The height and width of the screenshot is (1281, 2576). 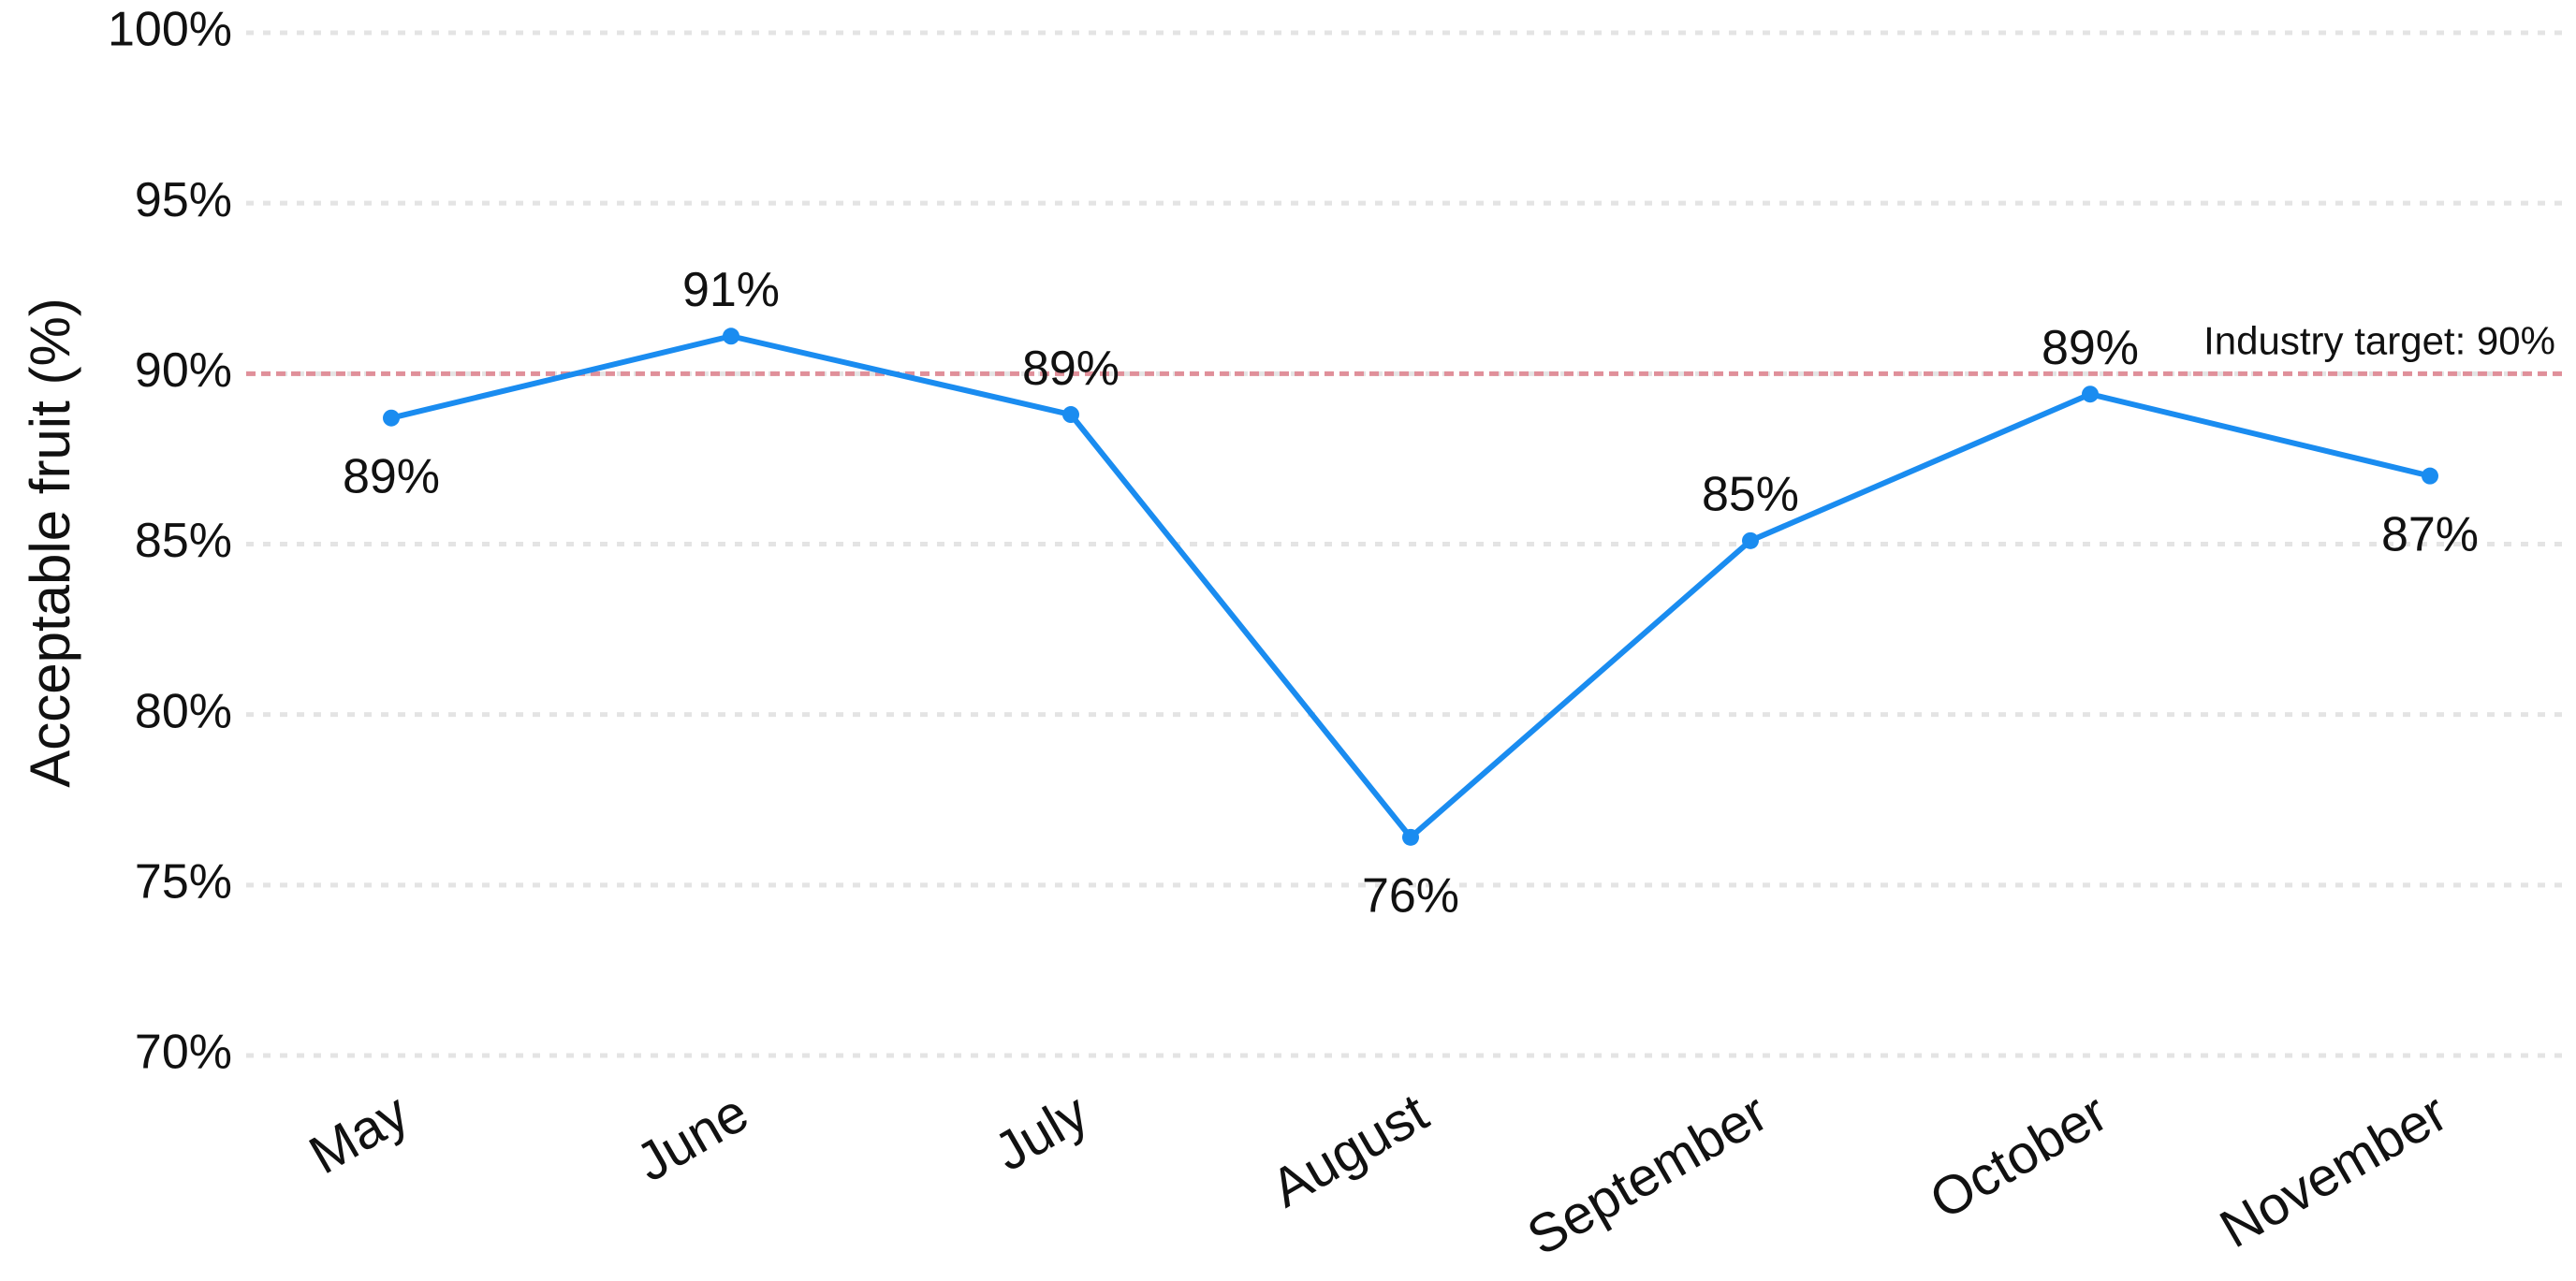 I want to click on data-label: 85%, so click(x=1750, y=495).